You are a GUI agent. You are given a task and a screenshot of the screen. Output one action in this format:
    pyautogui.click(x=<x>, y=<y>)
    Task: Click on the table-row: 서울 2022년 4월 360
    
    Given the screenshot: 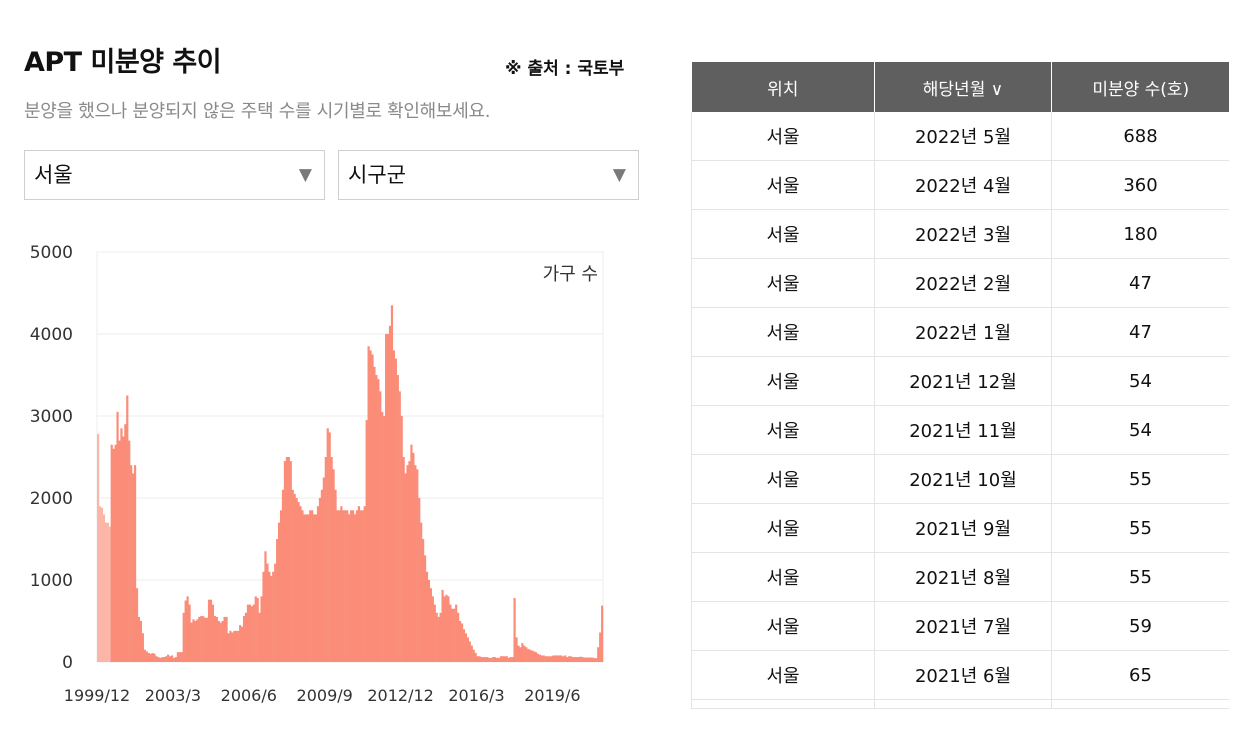 What is the action you would take?
    pyautogui.click(x=960, y=185)
    